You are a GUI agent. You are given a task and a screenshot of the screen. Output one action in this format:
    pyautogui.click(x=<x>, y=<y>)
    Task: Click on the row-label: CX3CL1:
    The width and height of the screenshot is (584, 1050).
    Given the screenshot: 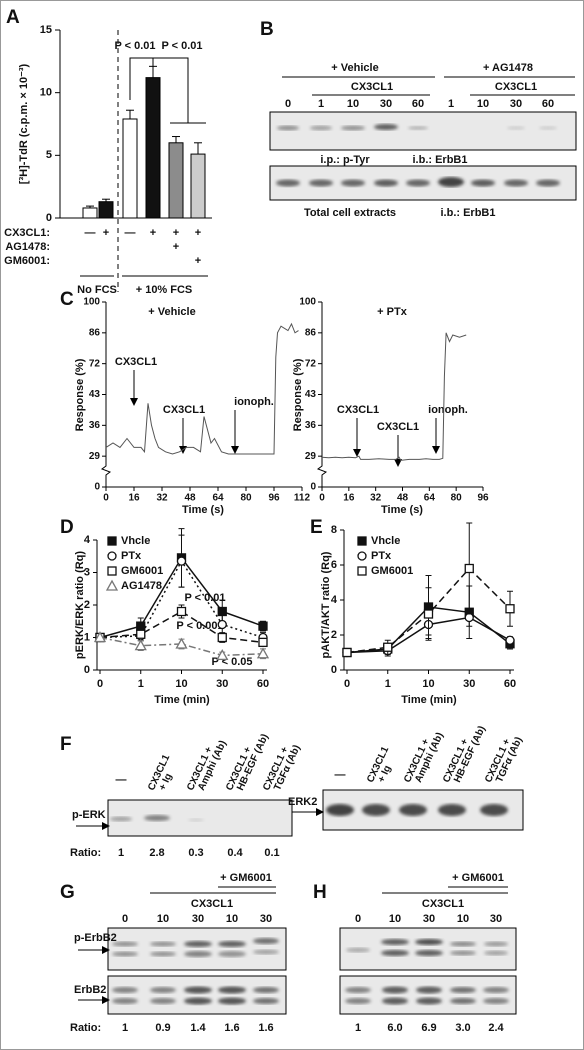 What is the action you would take?
    pyautogui.click(x=27, y=233)
    